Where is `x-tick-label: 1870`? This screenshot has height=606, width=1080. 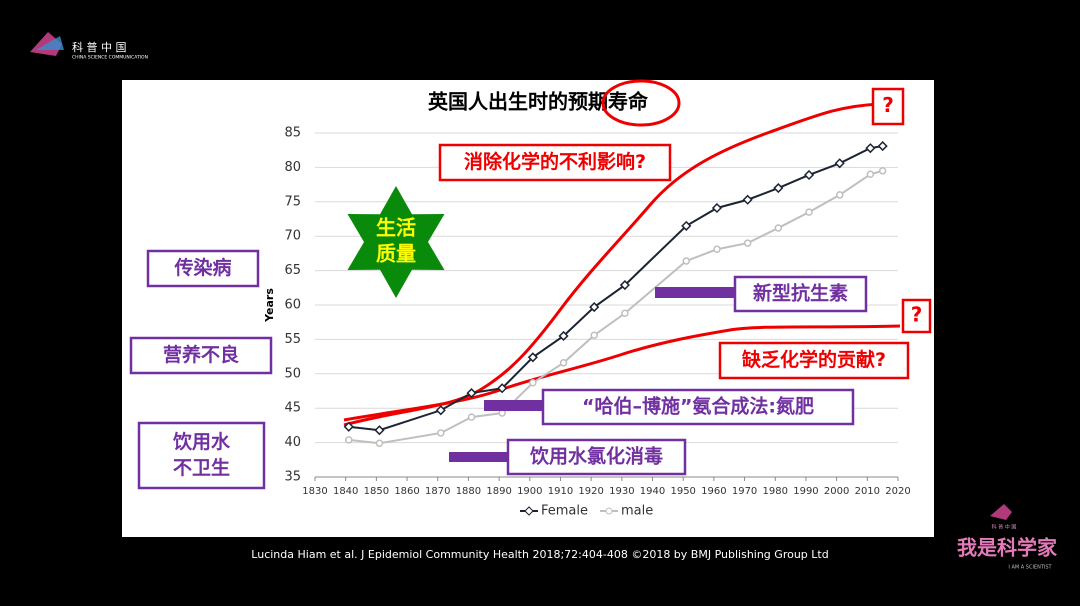 x-tick-label: 1870 is located at coordinates (437, 491).